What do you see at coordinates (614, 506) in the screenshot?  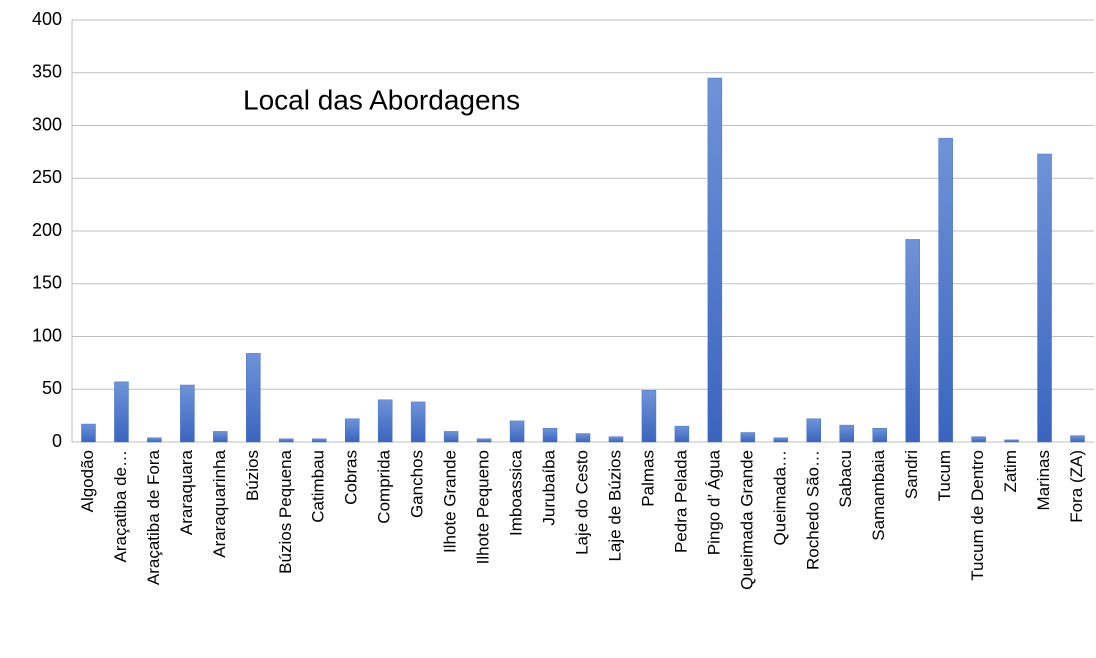 I see `x-tick-label: Laje de Búzios` at bounding box center [614, 506].